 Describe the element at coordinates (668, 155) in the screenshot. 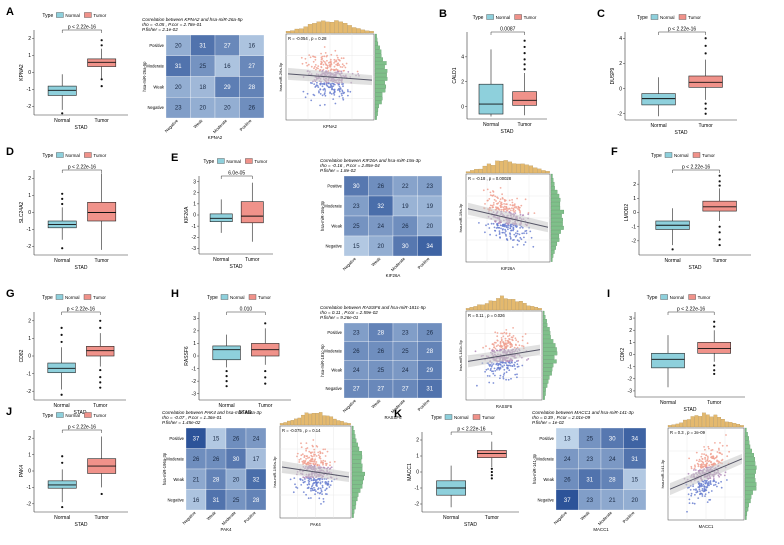

I see `legend-swatch-normal` at that location.